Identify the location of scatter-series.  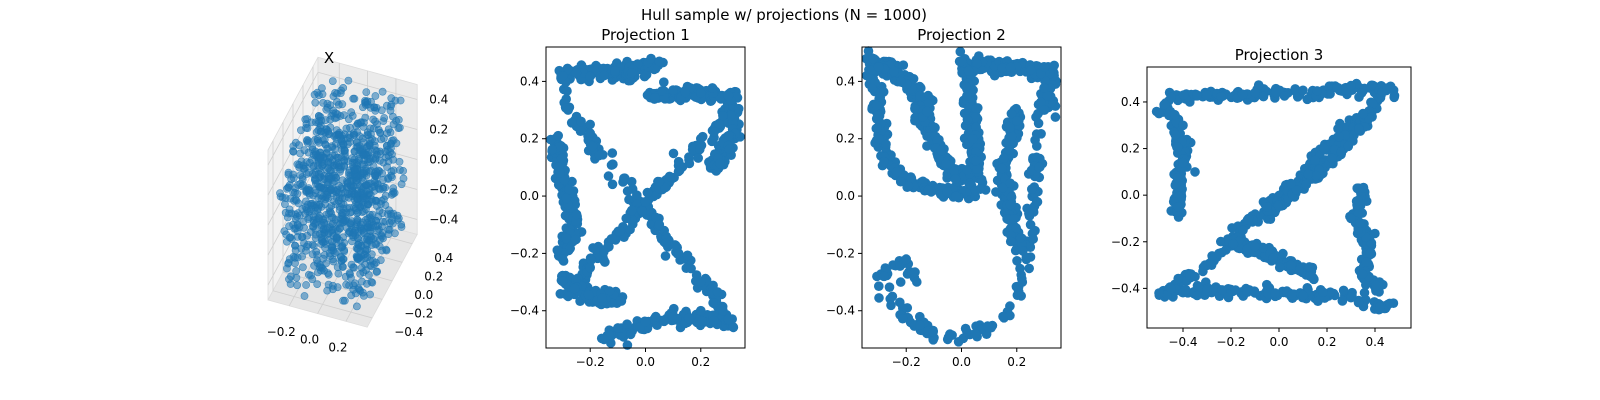
(1275, 196).